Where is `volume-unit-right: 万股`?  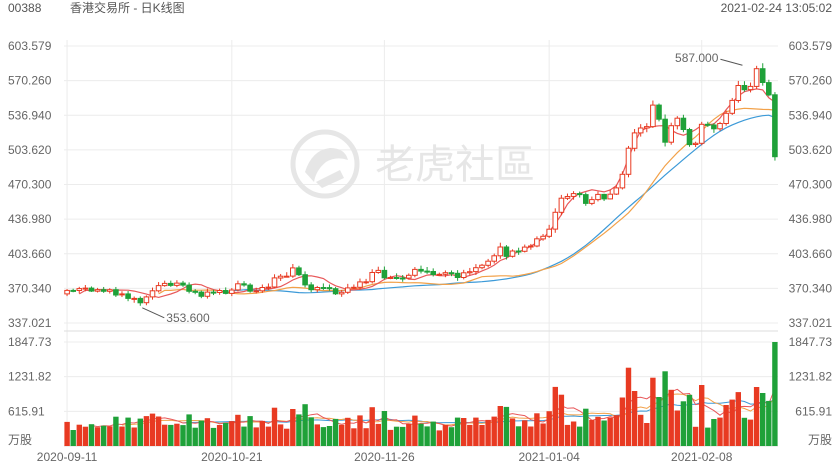 volume-unit-right: 万股 is located at coordinates (820, 440).